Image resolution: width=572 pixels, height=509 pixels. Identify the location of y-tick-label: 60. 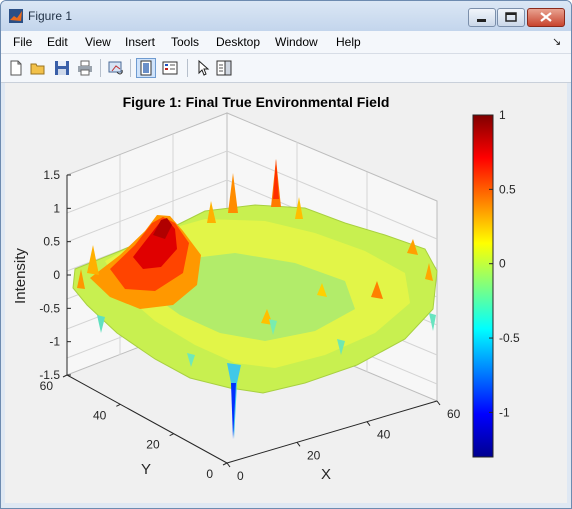
(47, 386).